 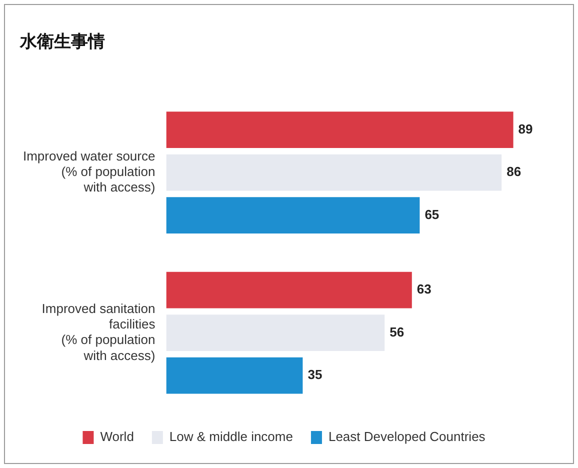 I want to click on data-label: 89, so click(x=525, y=128).